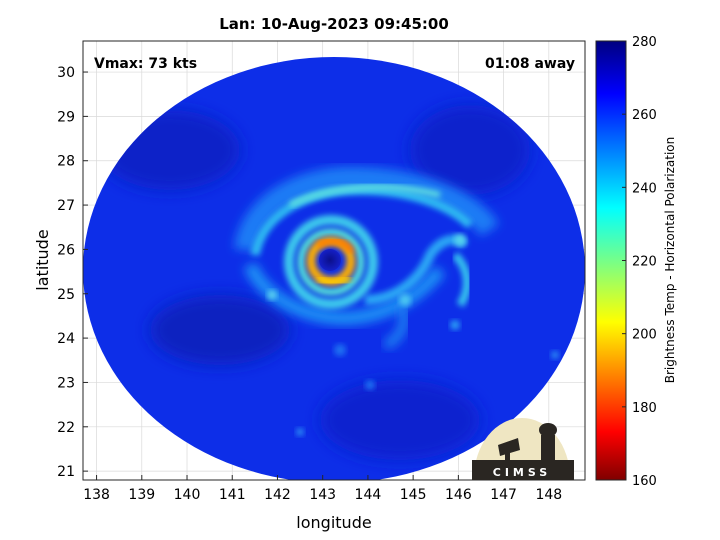 The height and width of the screenshot is (540, 720). Describe the element at coordinates (644, 42) in the screenshot. I see `colorbar-tick-label: 280` at that location.